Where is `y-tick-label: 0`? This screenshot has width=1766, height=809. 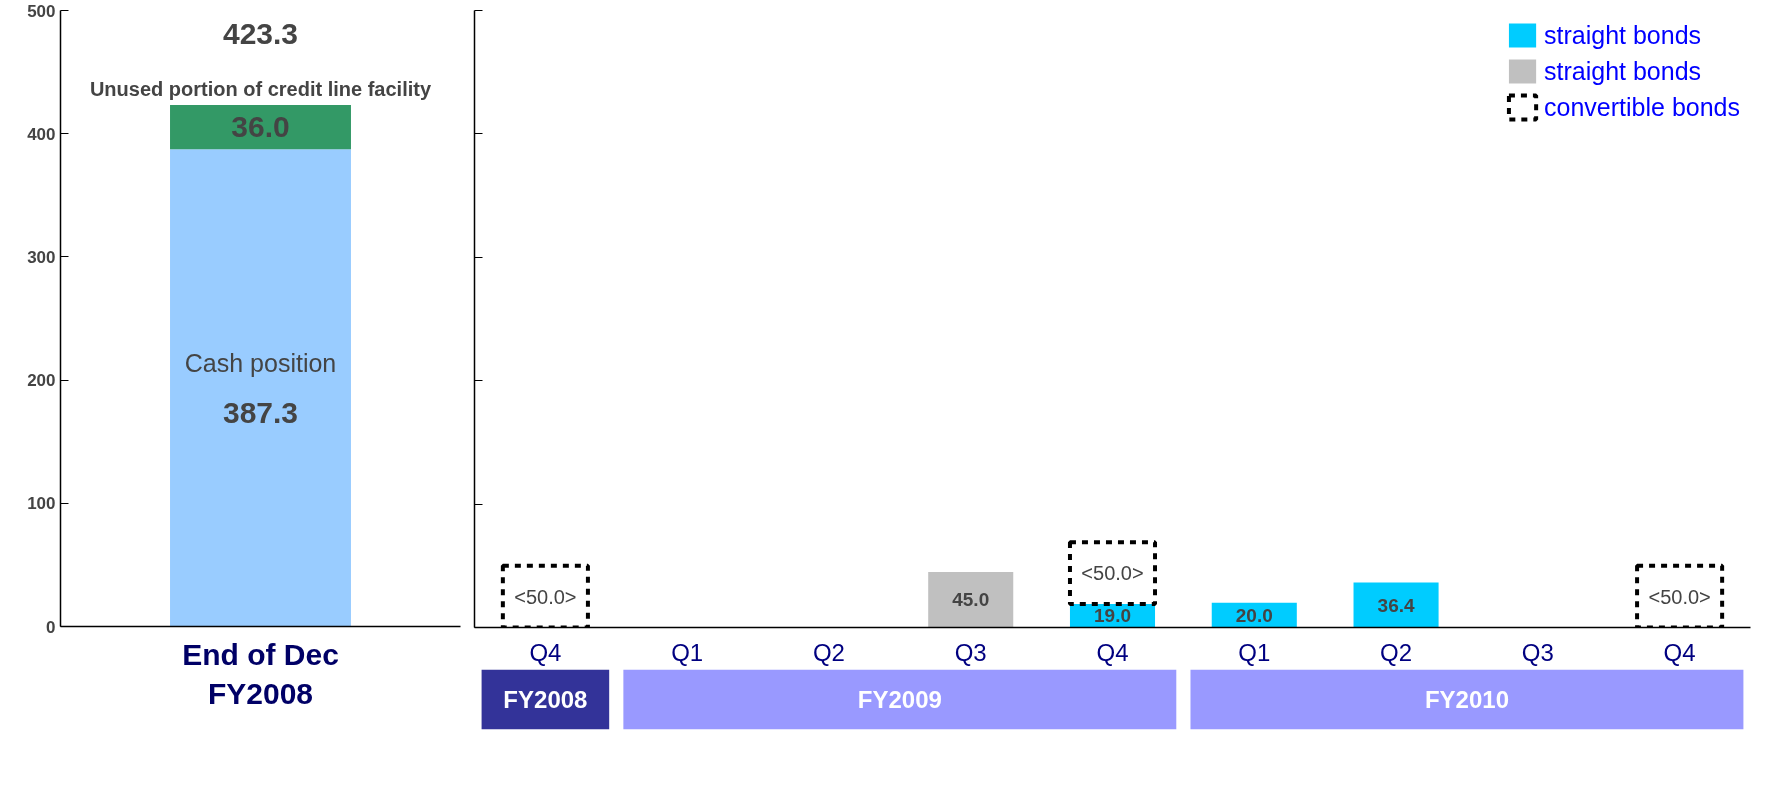 y-tick-label: 0 is located at coordinates (51, 627).